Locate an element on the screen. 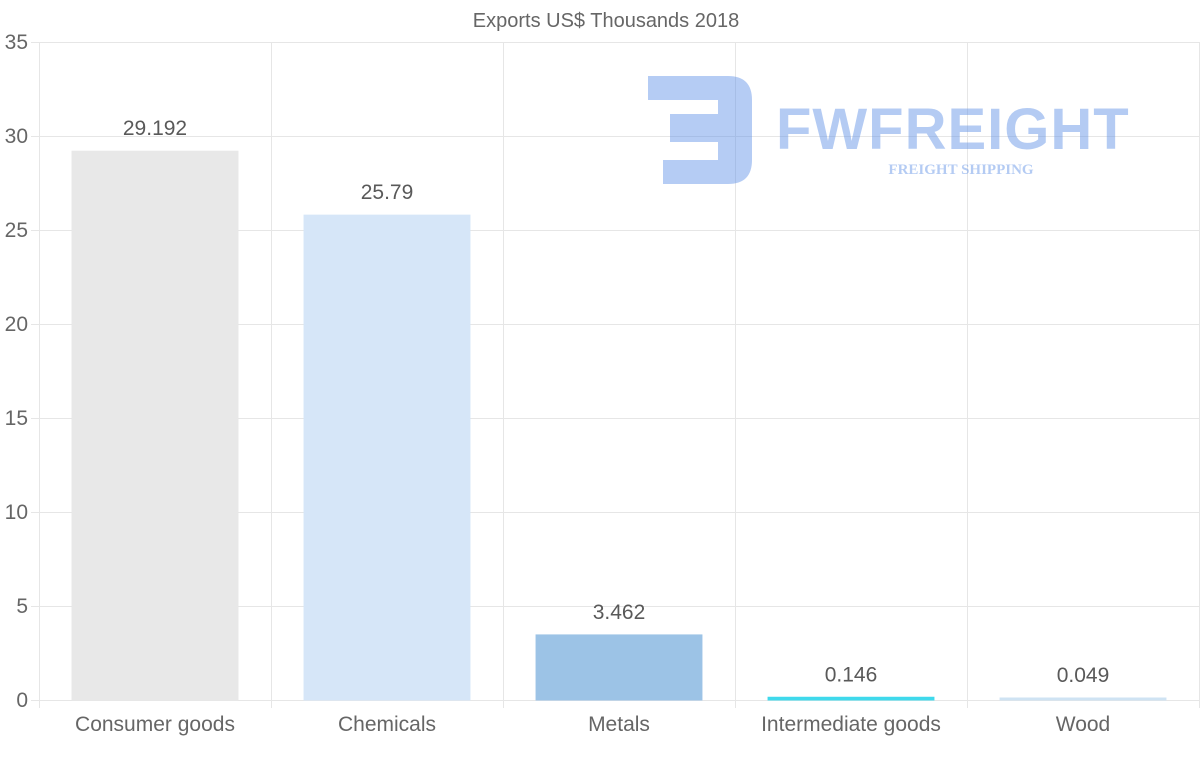  bar-consumer-goods is located at coordinates (155, 425).